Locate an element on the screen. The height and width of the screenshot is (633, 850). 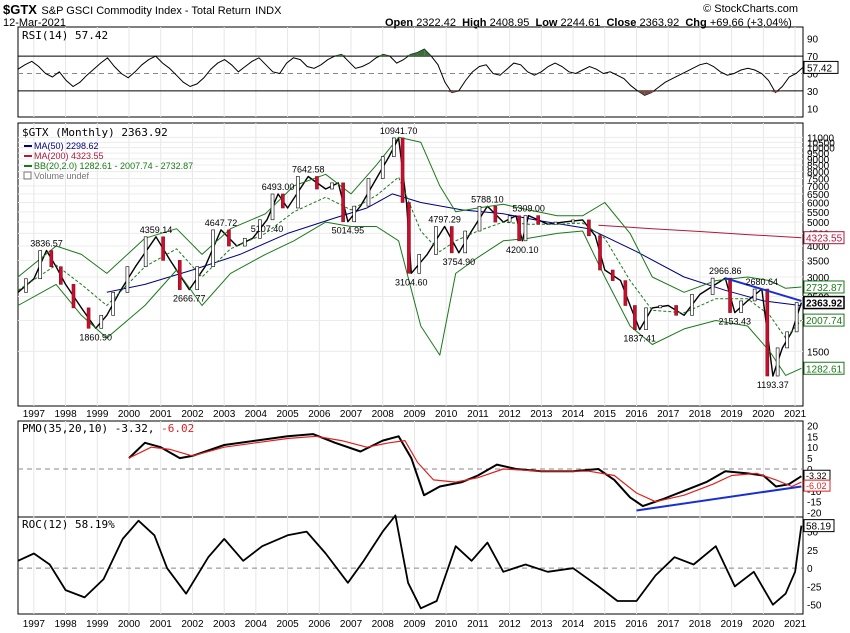
price-right-label: 2363.92 is located at coordinates (824, 304).